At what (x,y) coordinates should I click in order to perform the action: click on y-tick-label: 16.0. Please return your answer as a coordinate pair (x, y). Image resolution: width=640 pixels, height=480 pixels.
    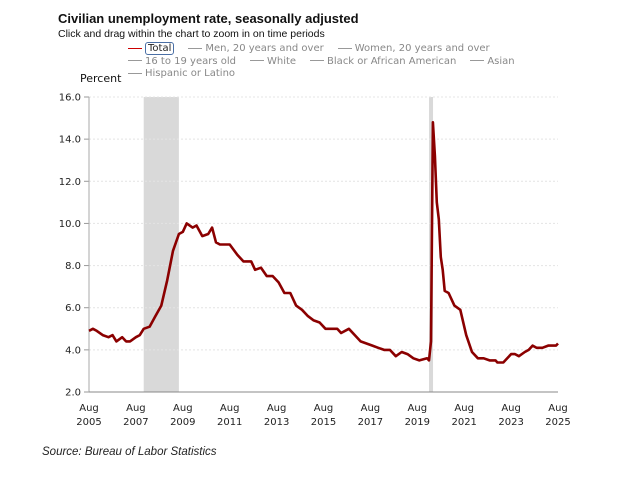
    Looking at the image, I should click on (70, 98).